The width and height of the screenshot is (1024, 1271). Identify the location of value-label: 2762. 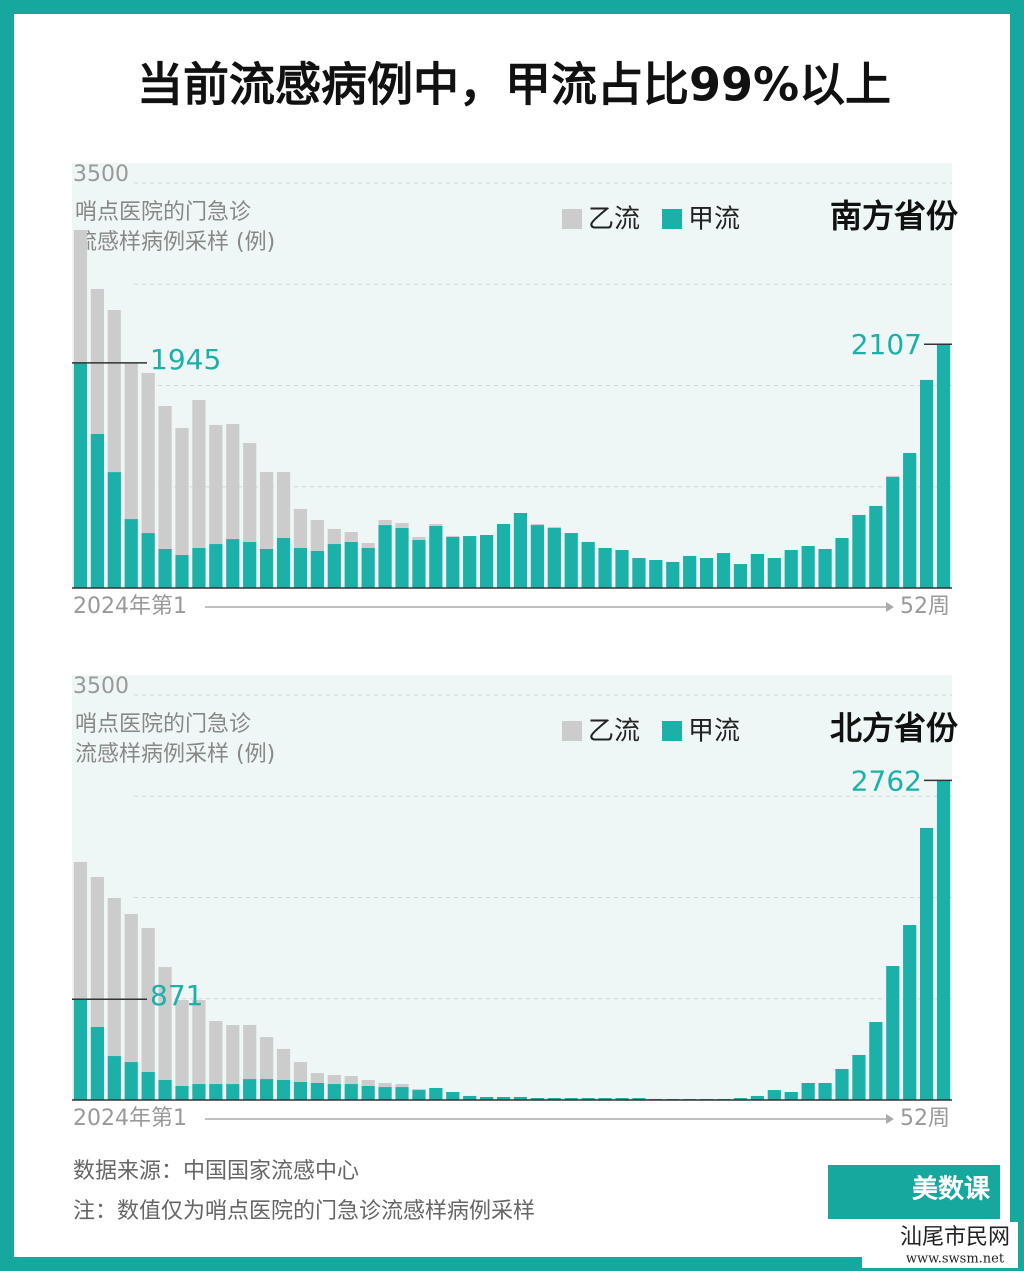
(886, 780).